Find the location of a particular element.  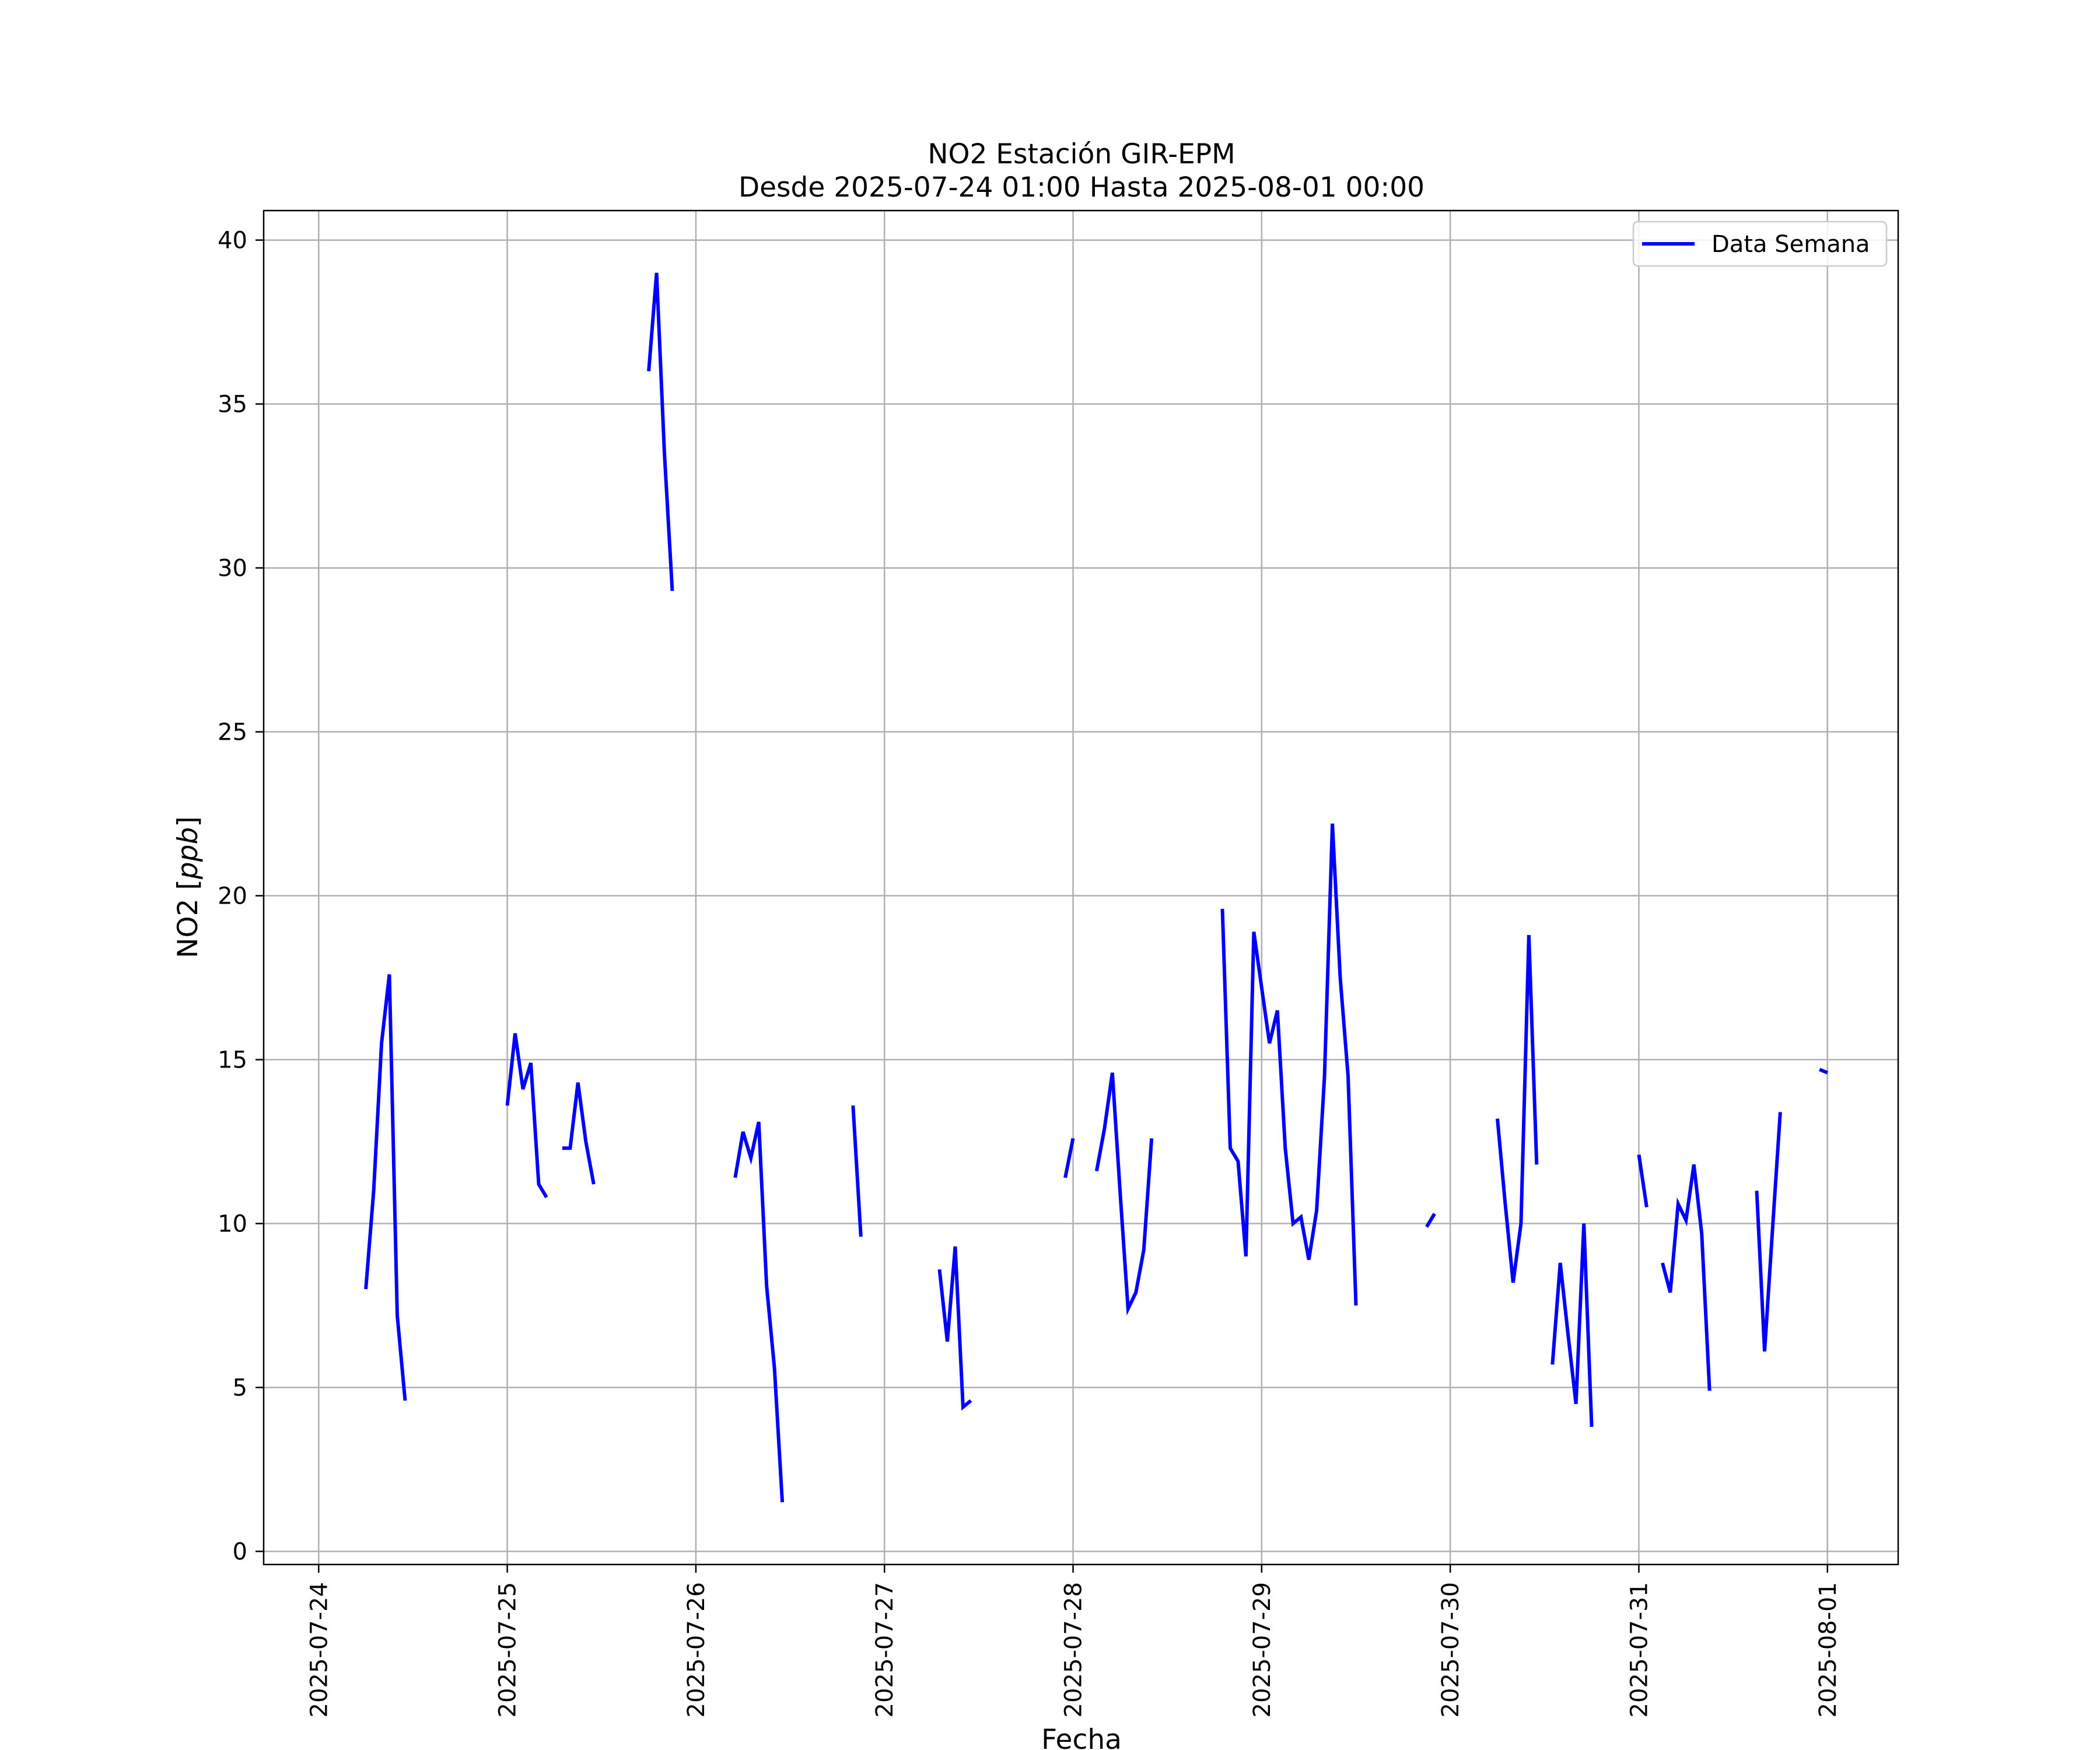

y-axis-ticks: 0 5 10 15 20 25 30 35 40 is located at coordinates (241, 897).